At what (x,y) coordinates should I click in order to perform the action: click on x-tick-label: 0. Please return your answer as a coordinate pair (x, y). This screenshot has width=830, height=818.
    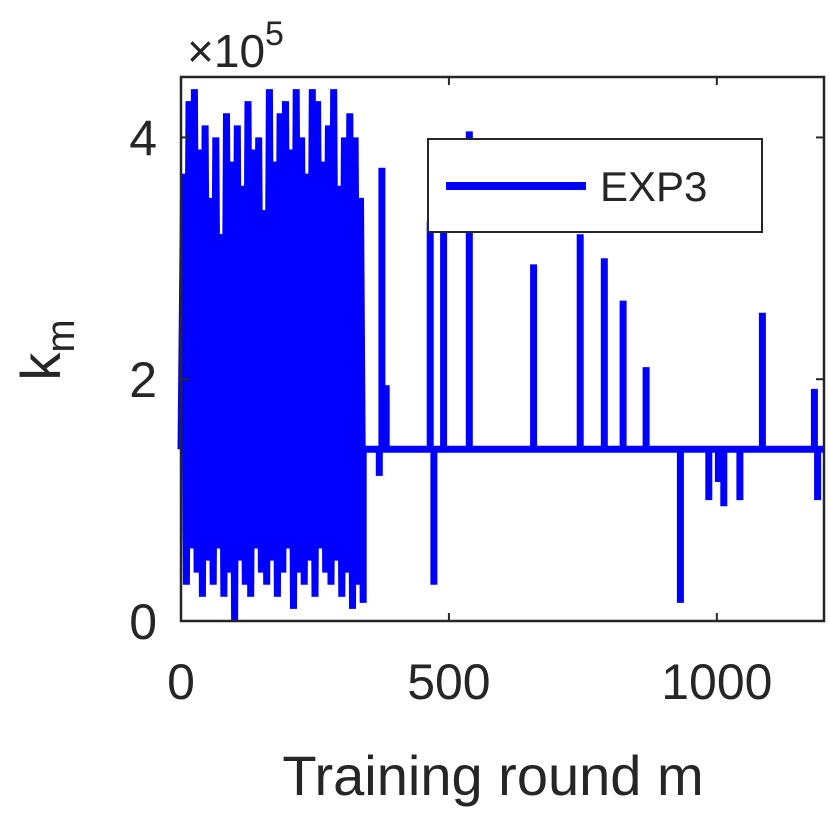
    Looking at the image, I should click on (181, 682).